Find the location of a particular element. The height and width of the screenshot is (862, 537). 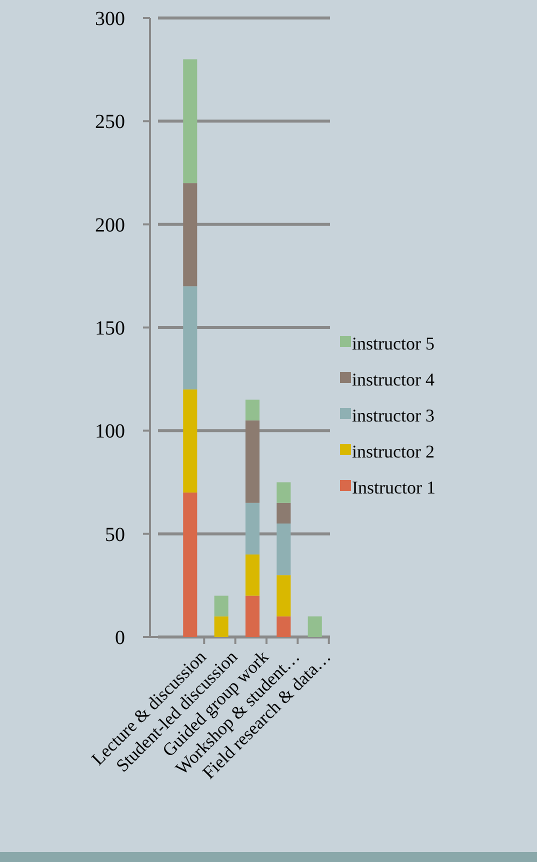

y-tick-label: 50 is located at coordinates (115, 535).